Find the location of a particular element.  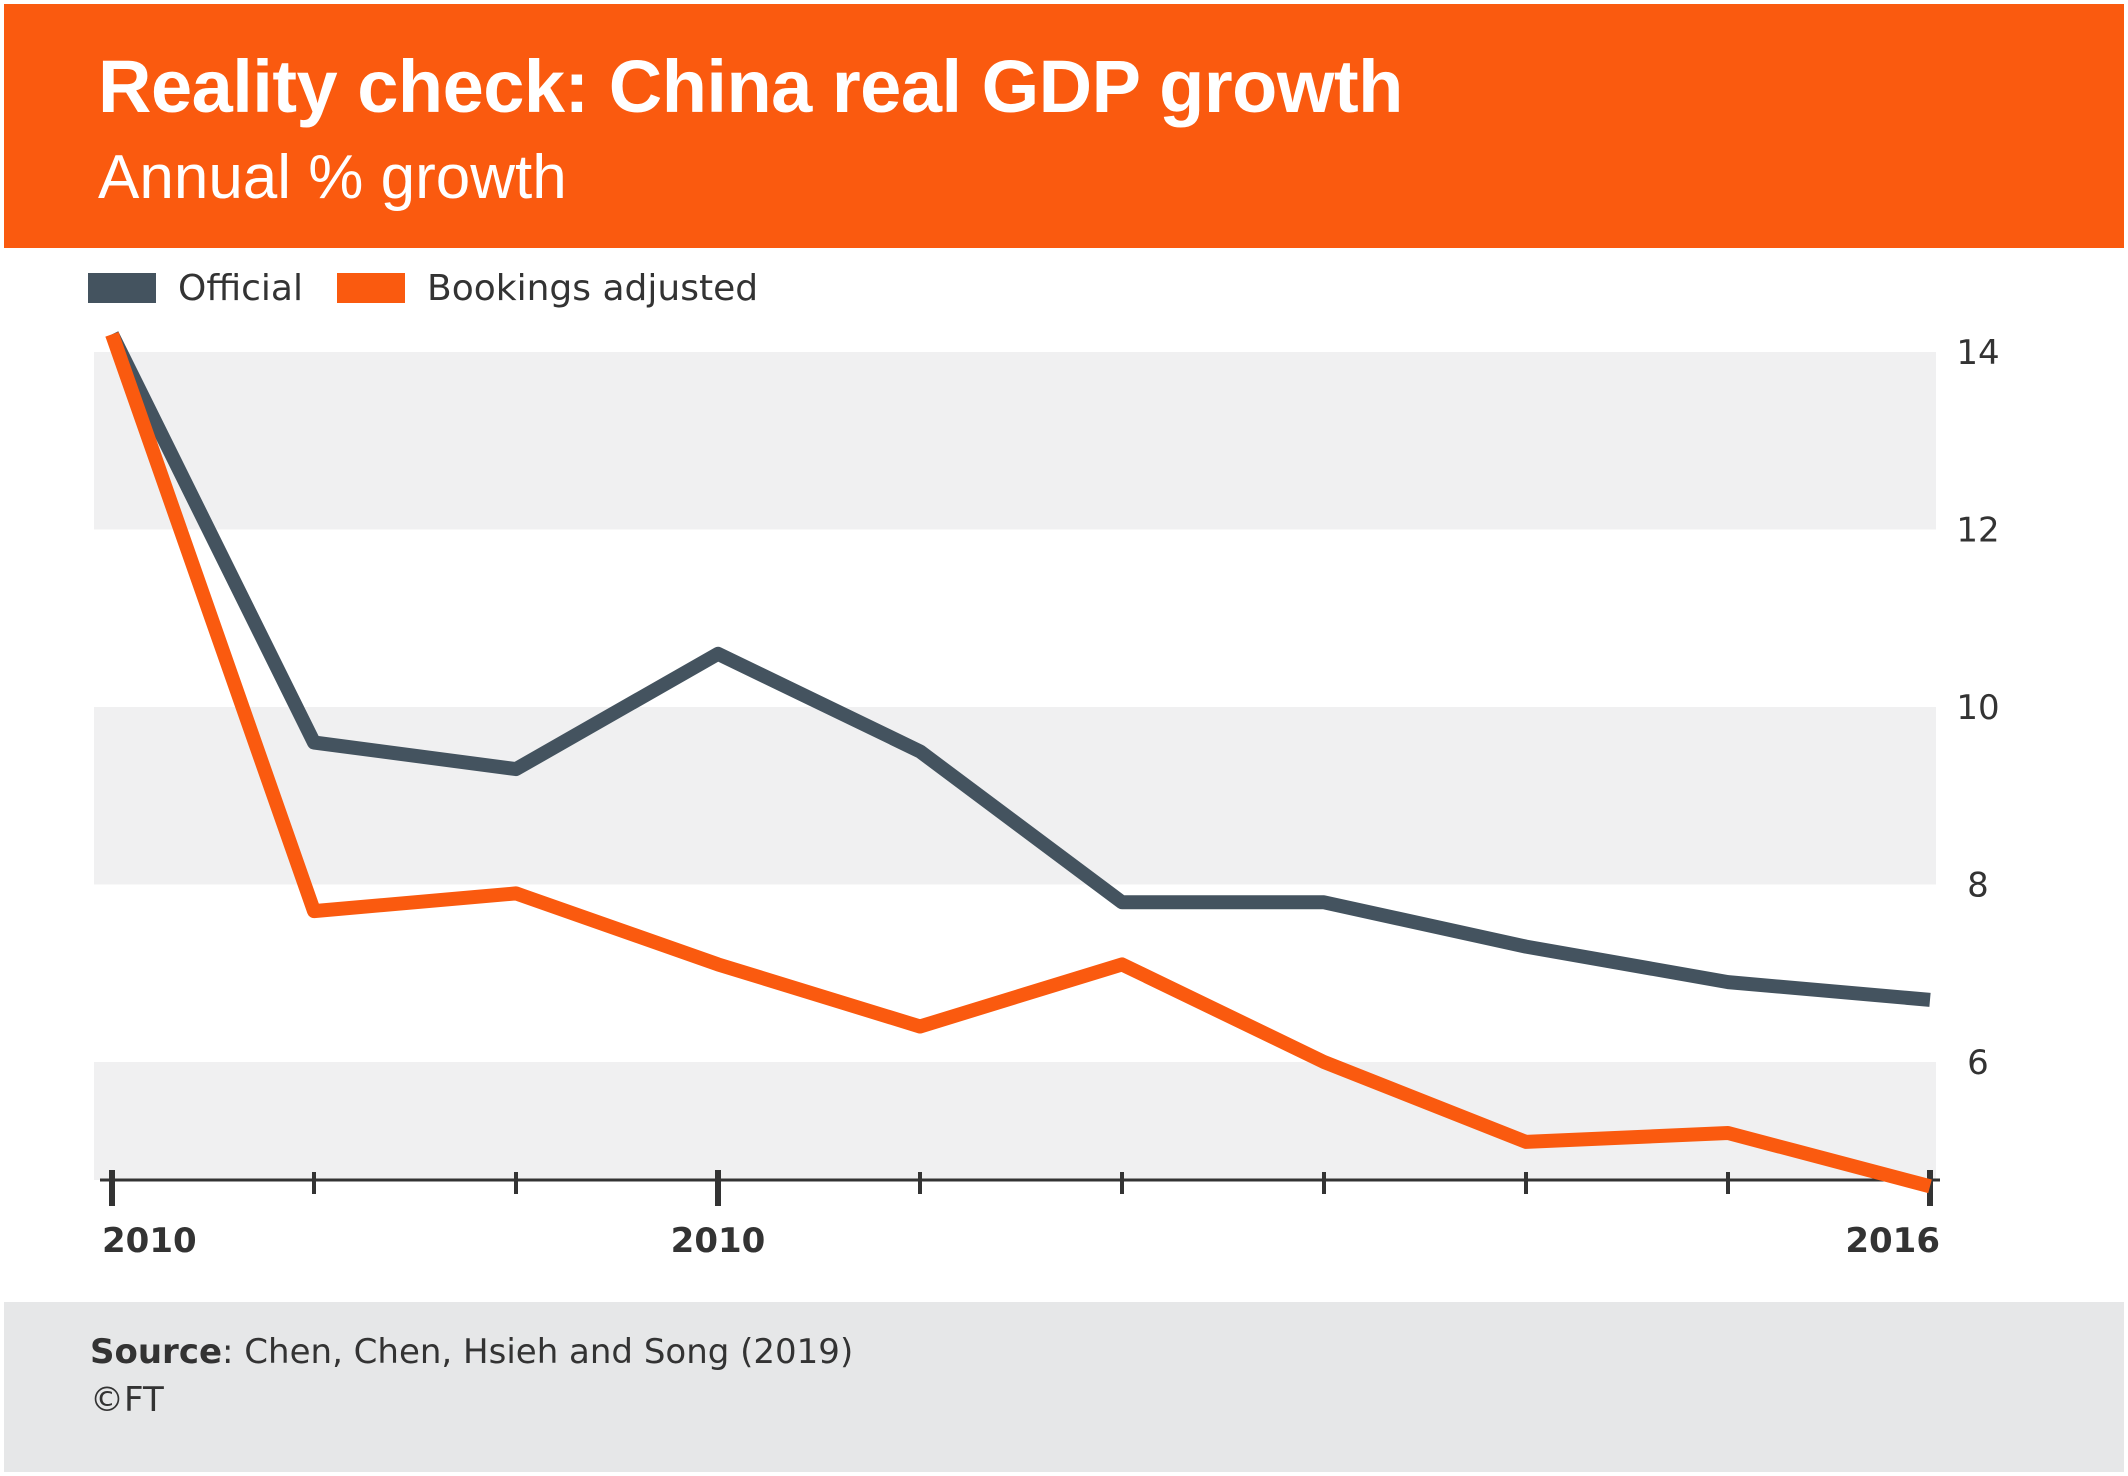

legend-item-bookings-adjusted: Bookings adjusted is located at coordinates (547, 288).